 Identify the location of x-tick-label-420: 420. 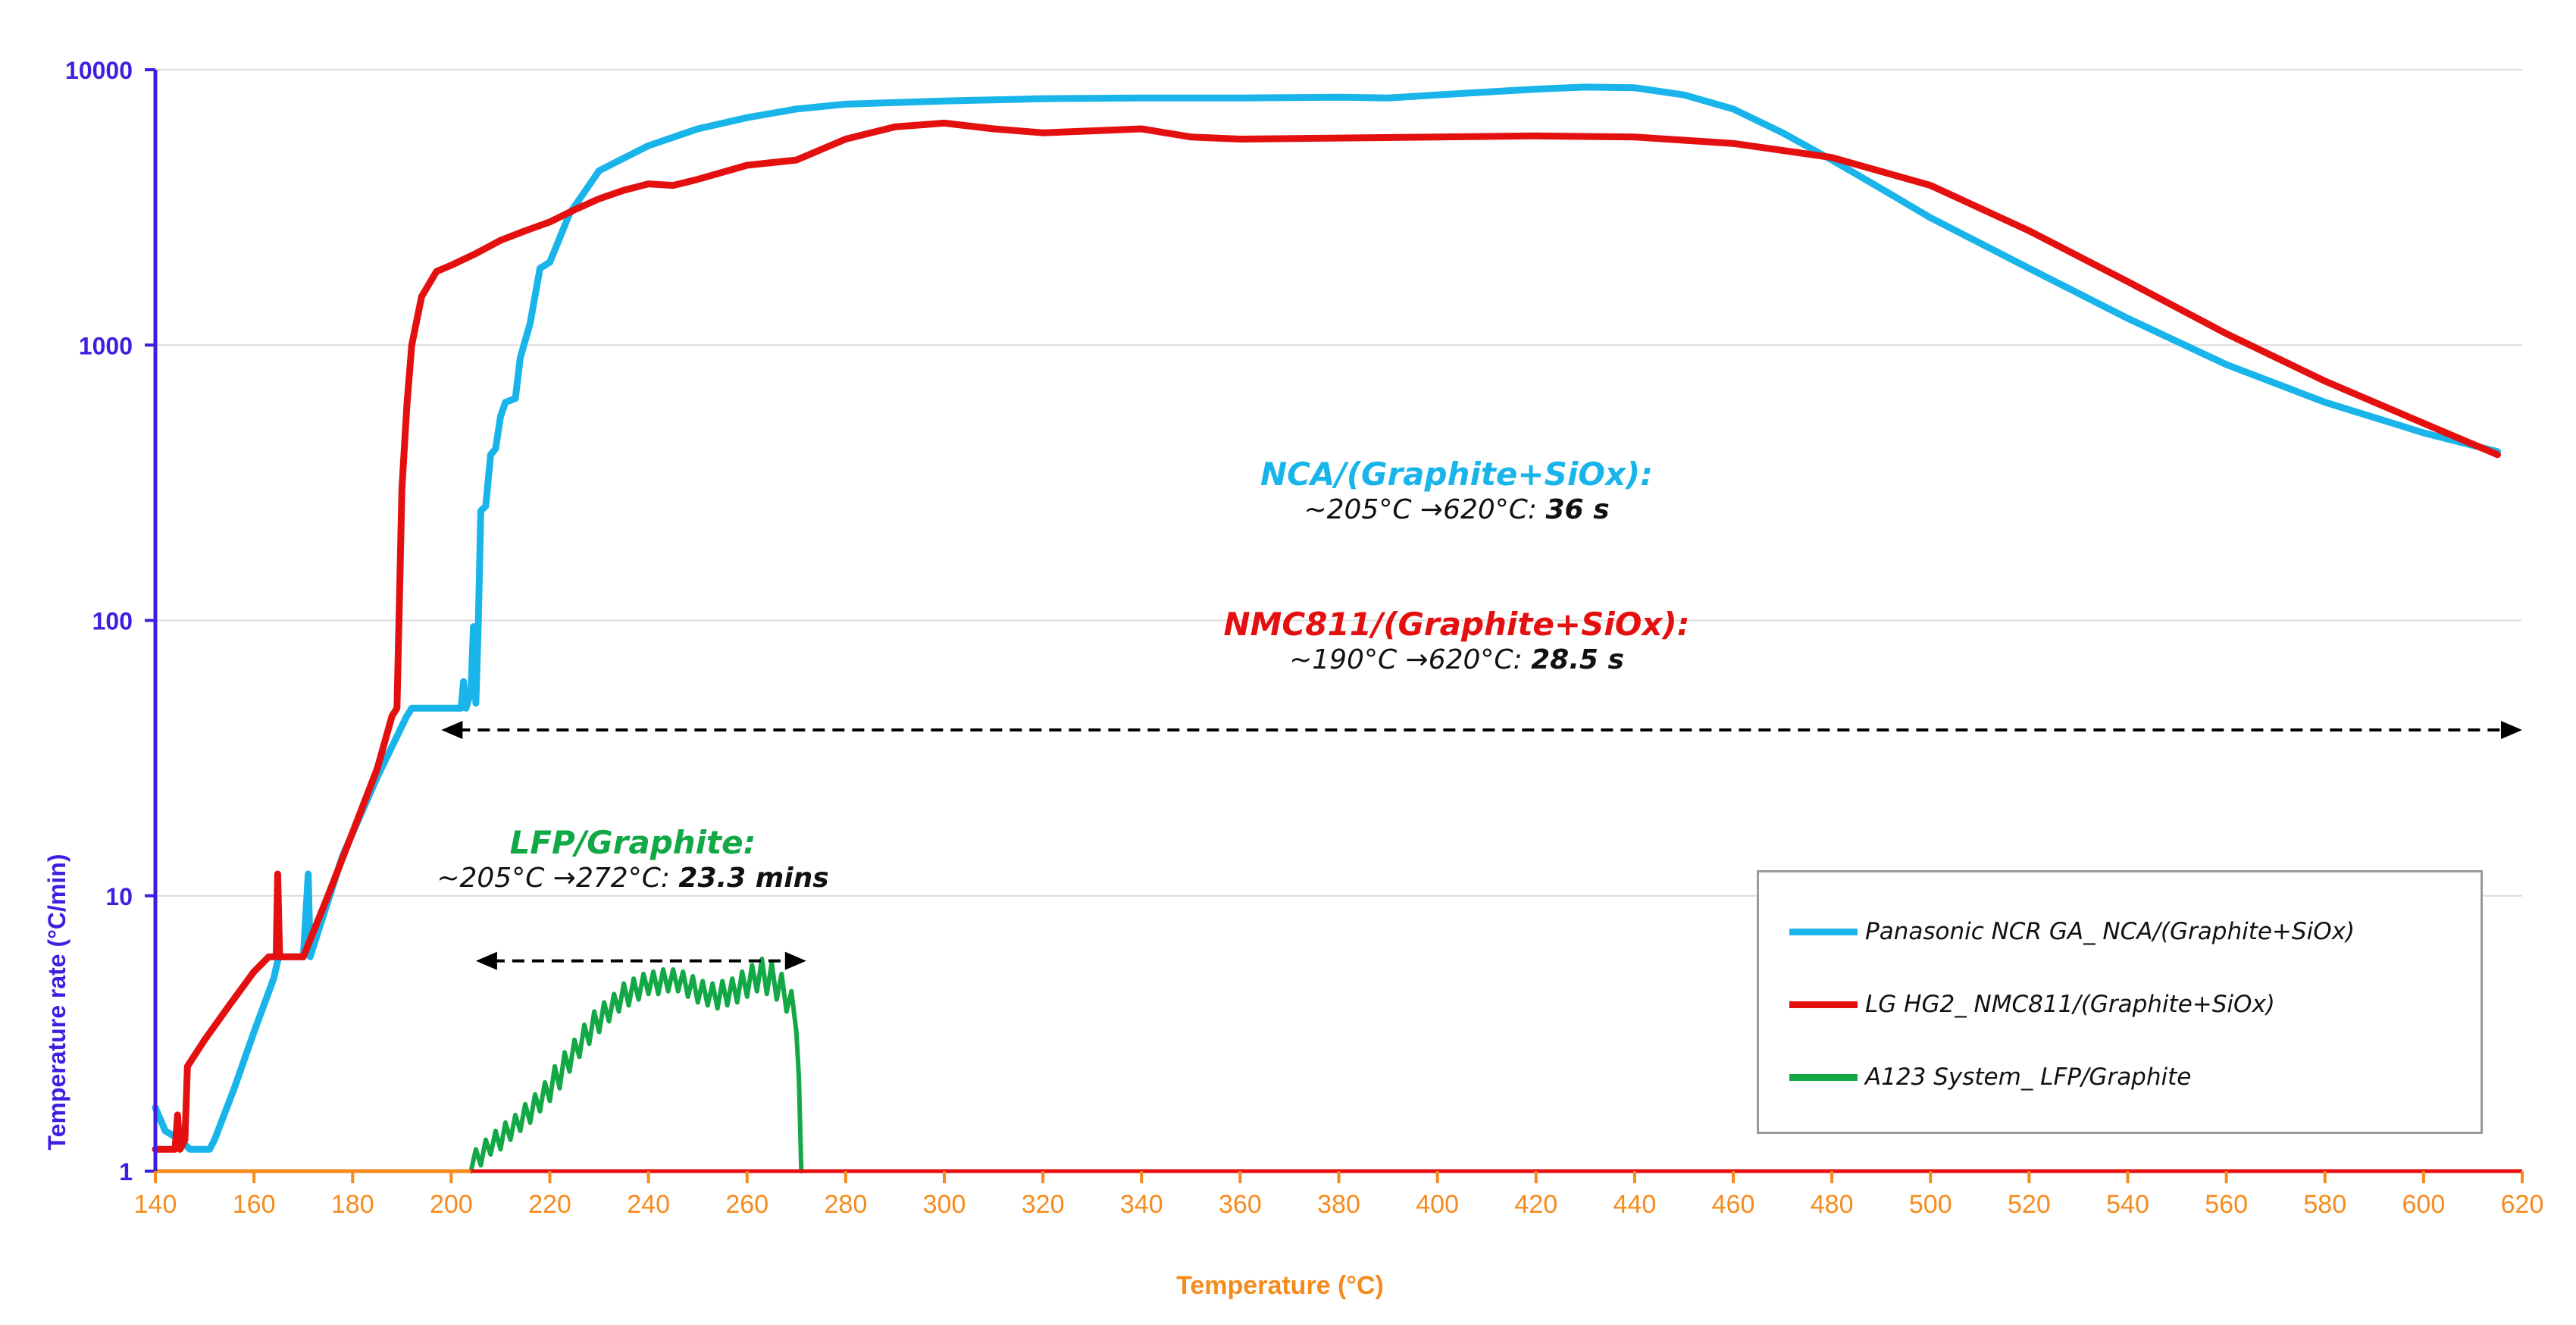
(1535, 1204).